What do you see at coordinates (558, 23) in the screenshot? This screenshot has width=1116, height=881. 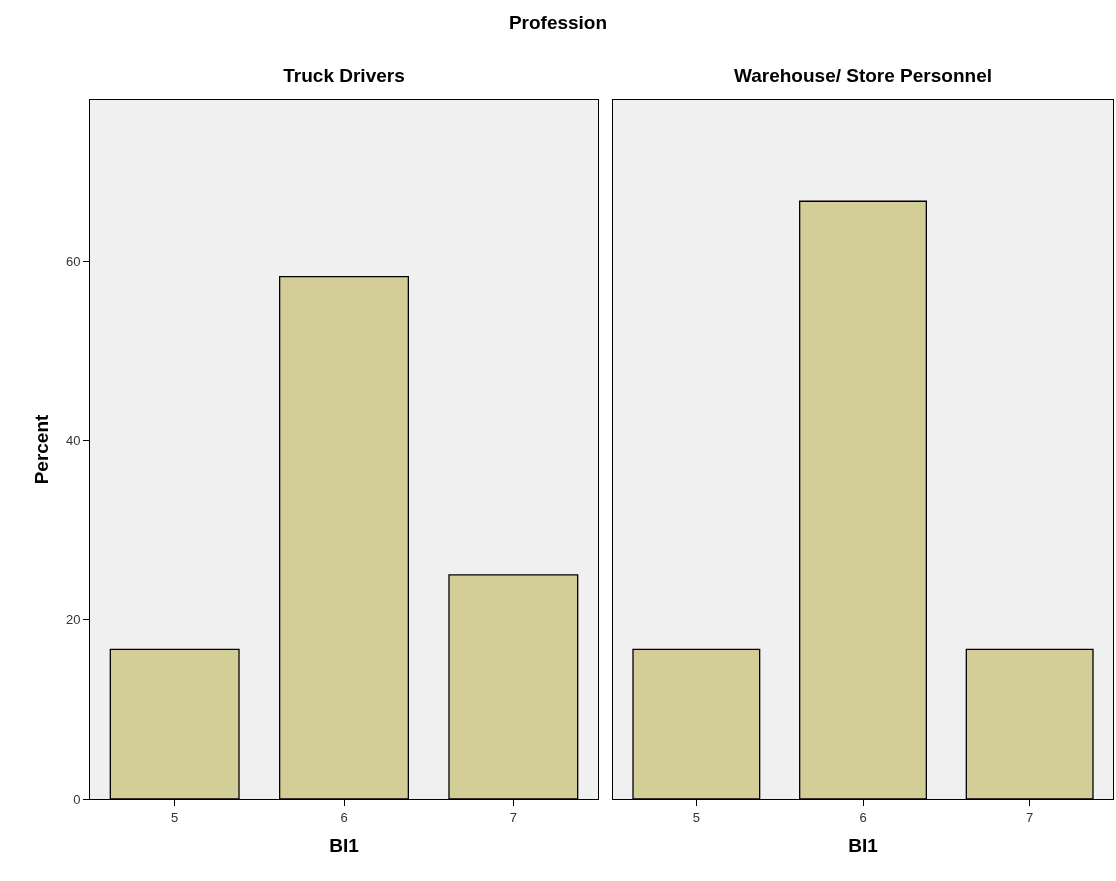 I see `text: Profession` at bounding box center [558, 23].